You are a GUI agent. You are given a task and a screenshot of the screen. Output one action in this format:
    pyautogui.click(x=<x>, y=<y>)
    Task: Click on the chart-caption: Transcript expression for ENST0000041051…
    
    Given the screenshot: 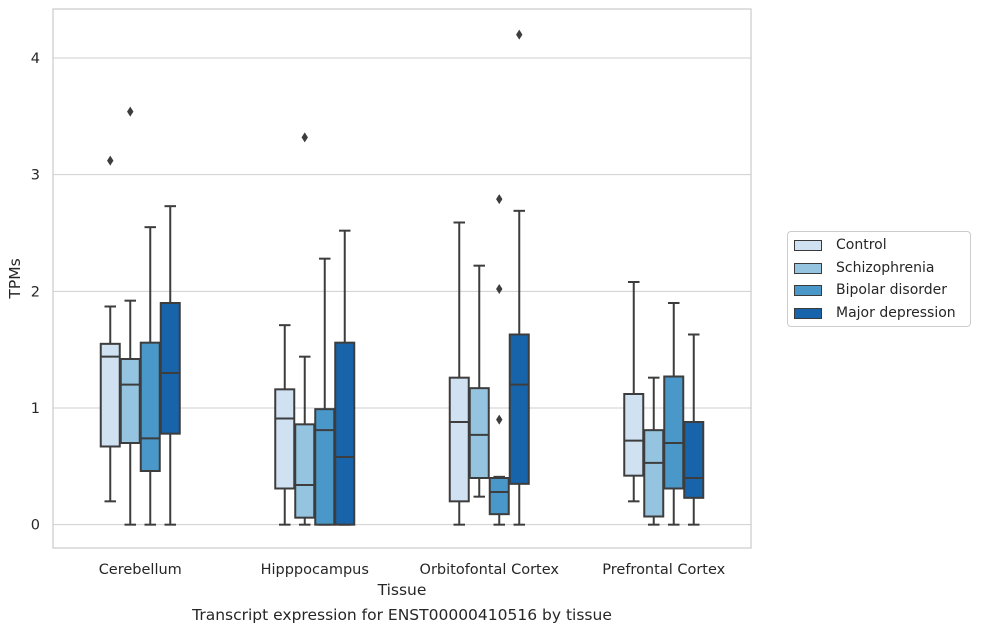 What is the action you would take?
    pyautogui.click(x=402, y=615)
    